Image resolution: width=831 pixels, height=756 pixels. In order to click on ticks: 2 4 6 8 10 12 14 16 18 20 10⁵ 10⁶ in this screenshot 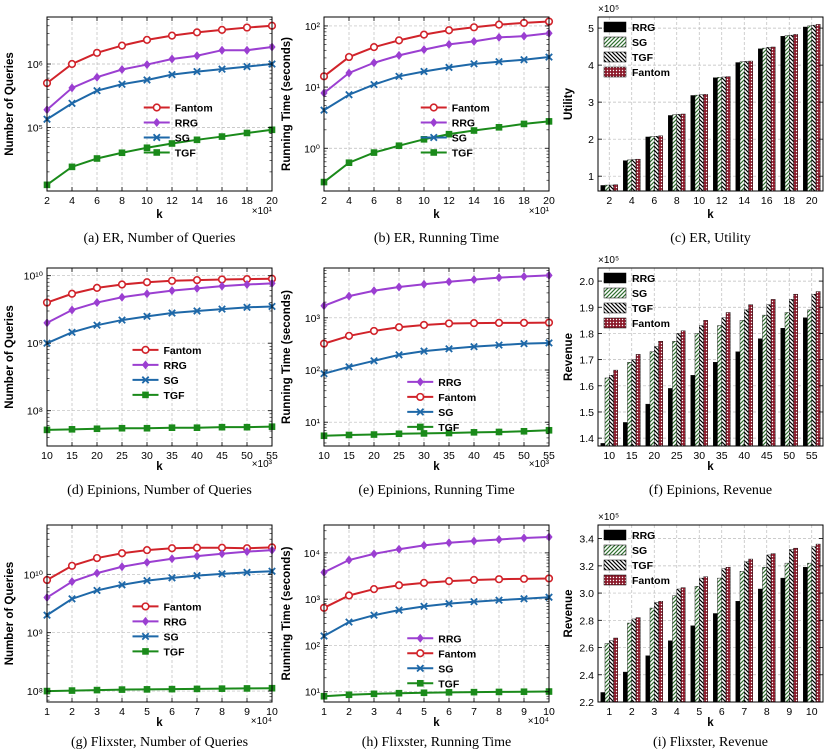, I will do `click(152, 112)`.